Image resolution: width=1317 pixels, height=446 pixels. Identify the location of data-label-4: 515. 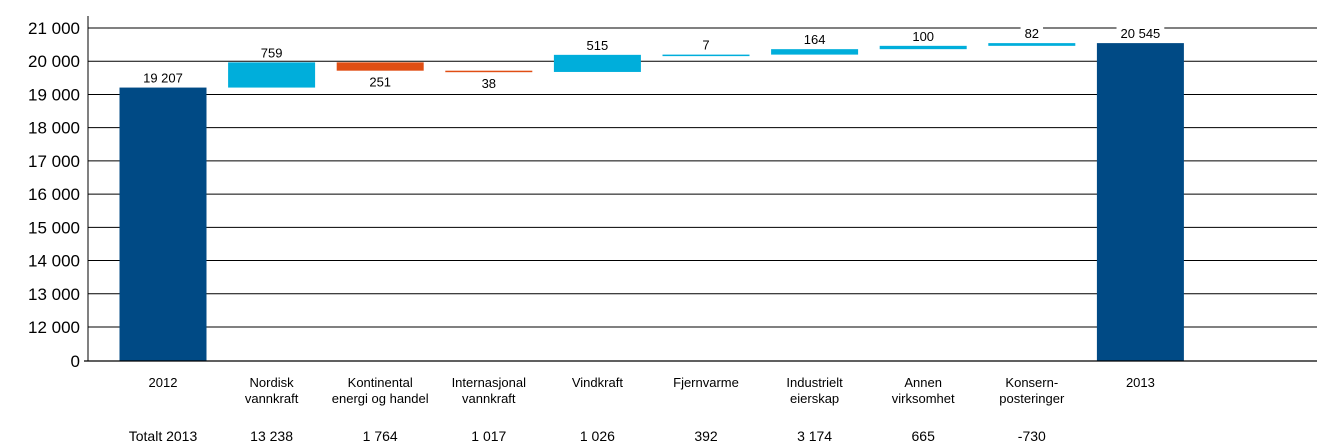
(598, 45).